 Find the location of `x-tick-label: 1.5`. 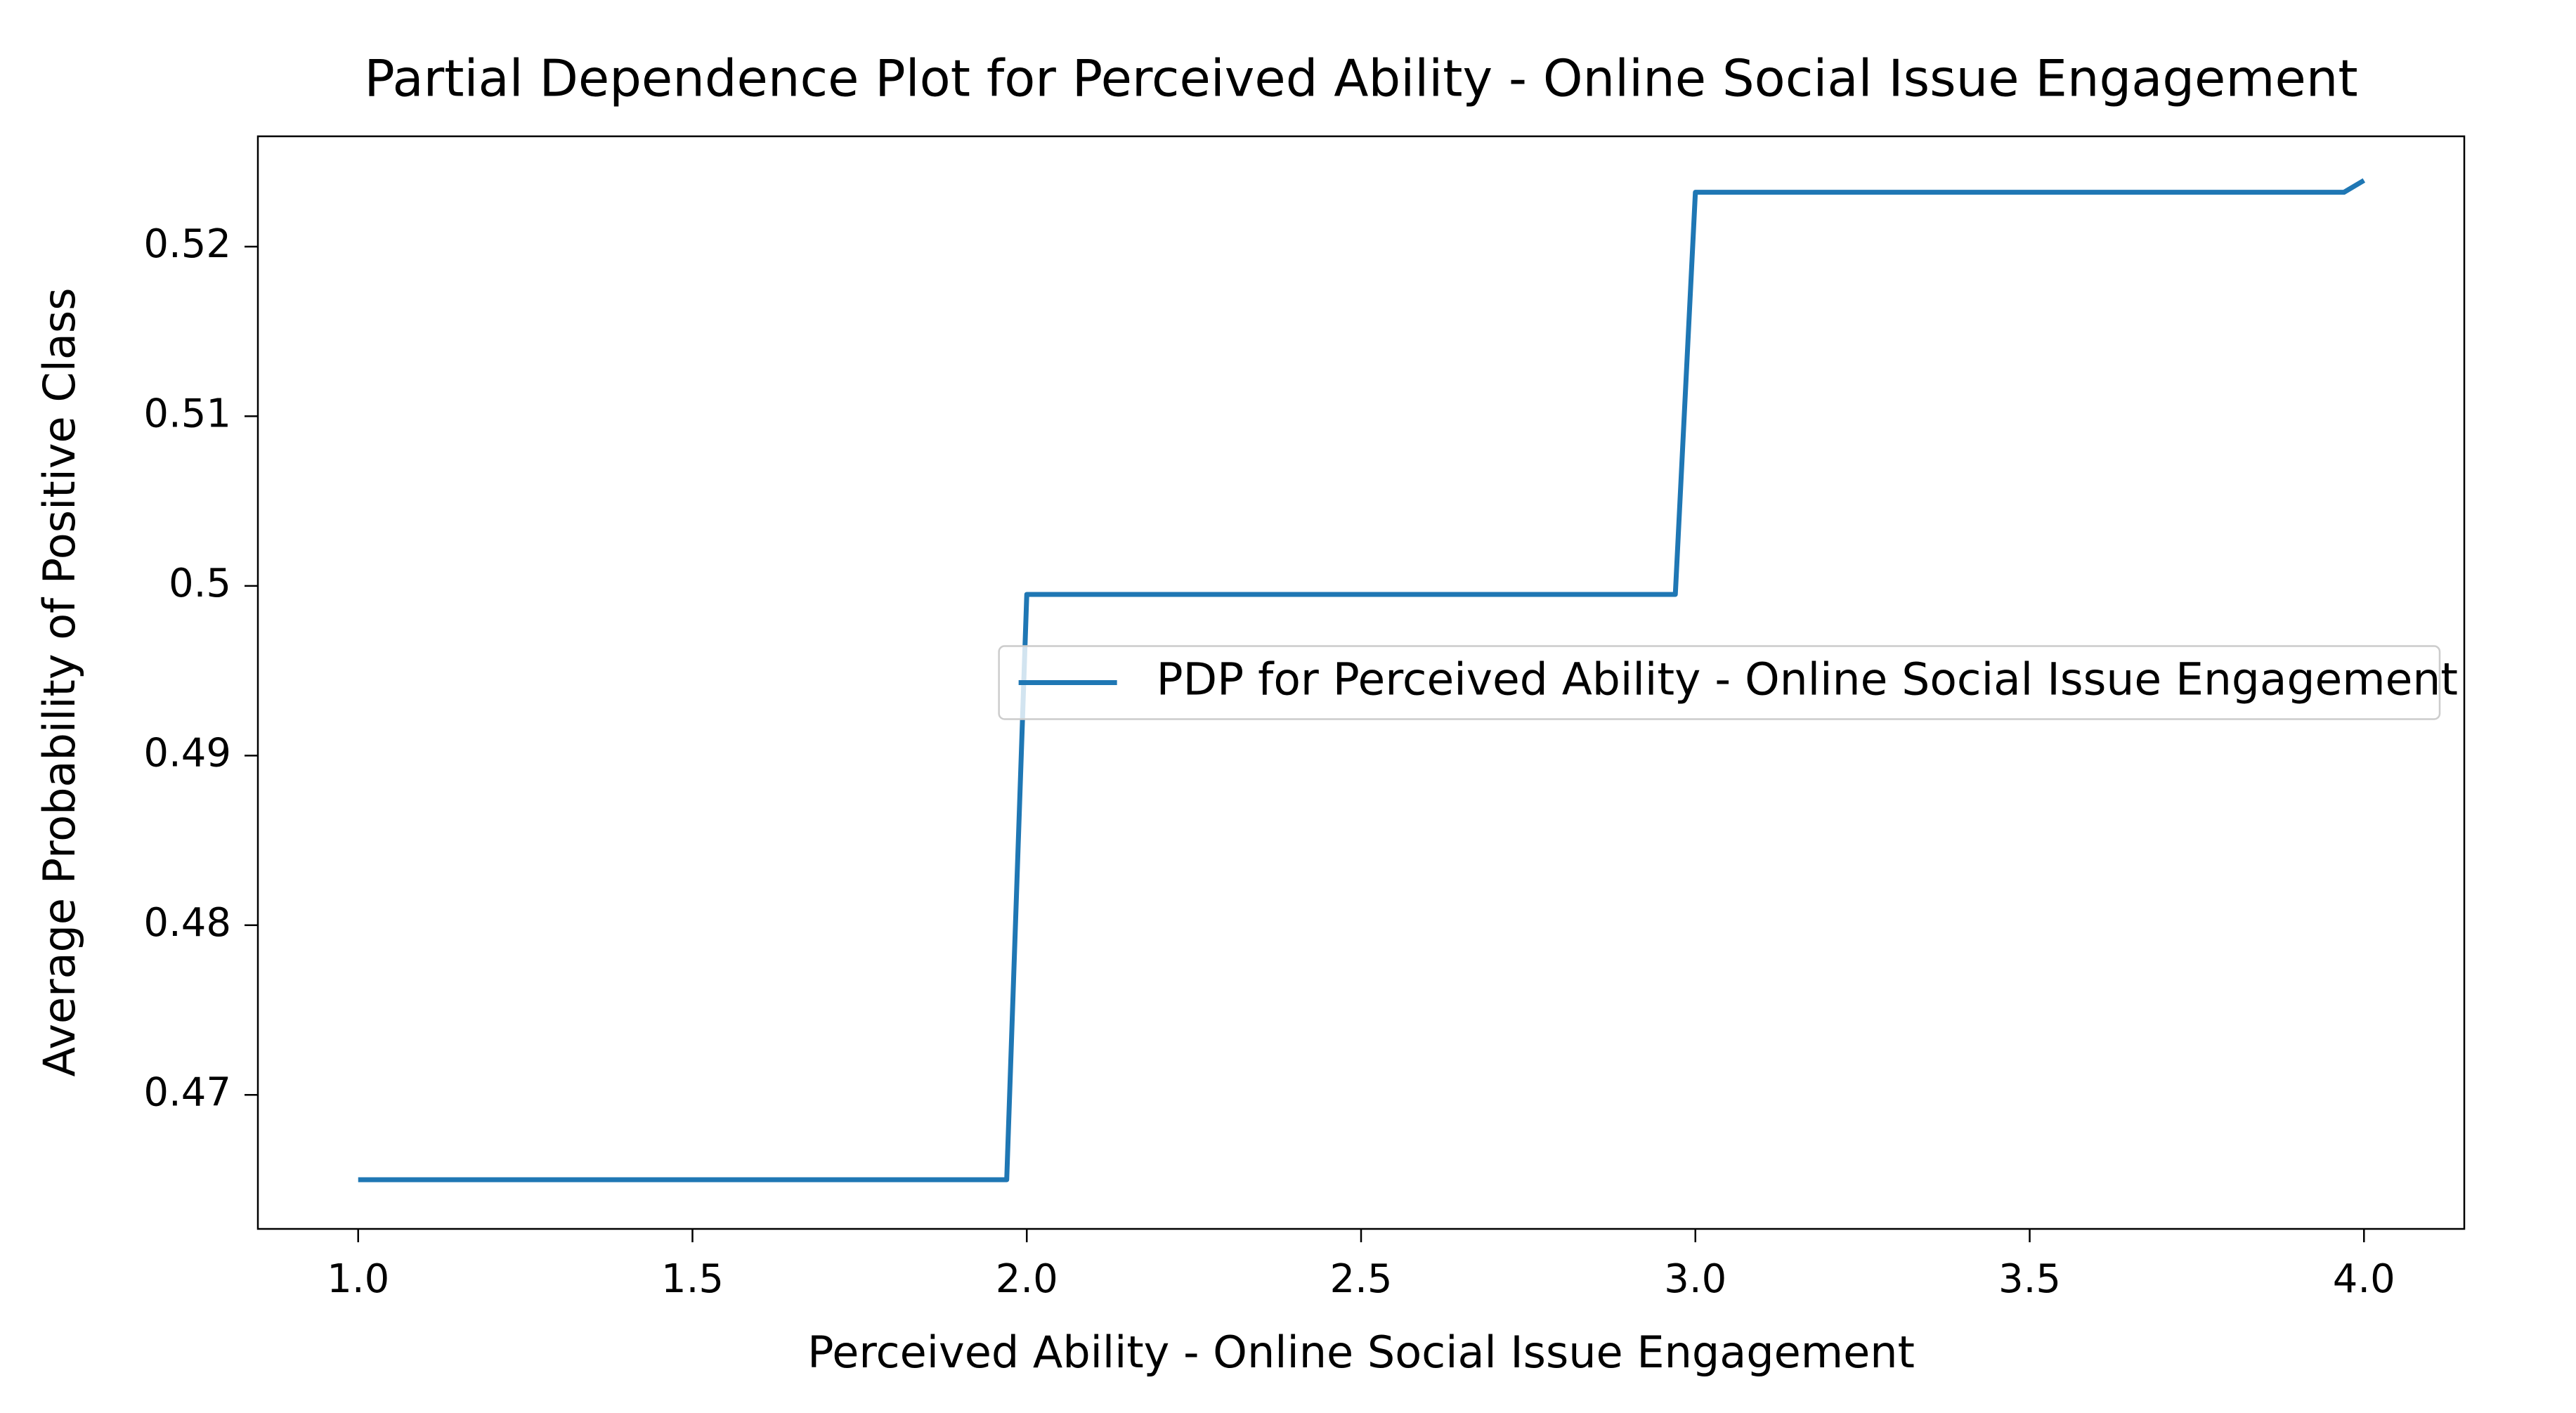

x-tick-label: 1.5 is located at coordinates (692, 1279).